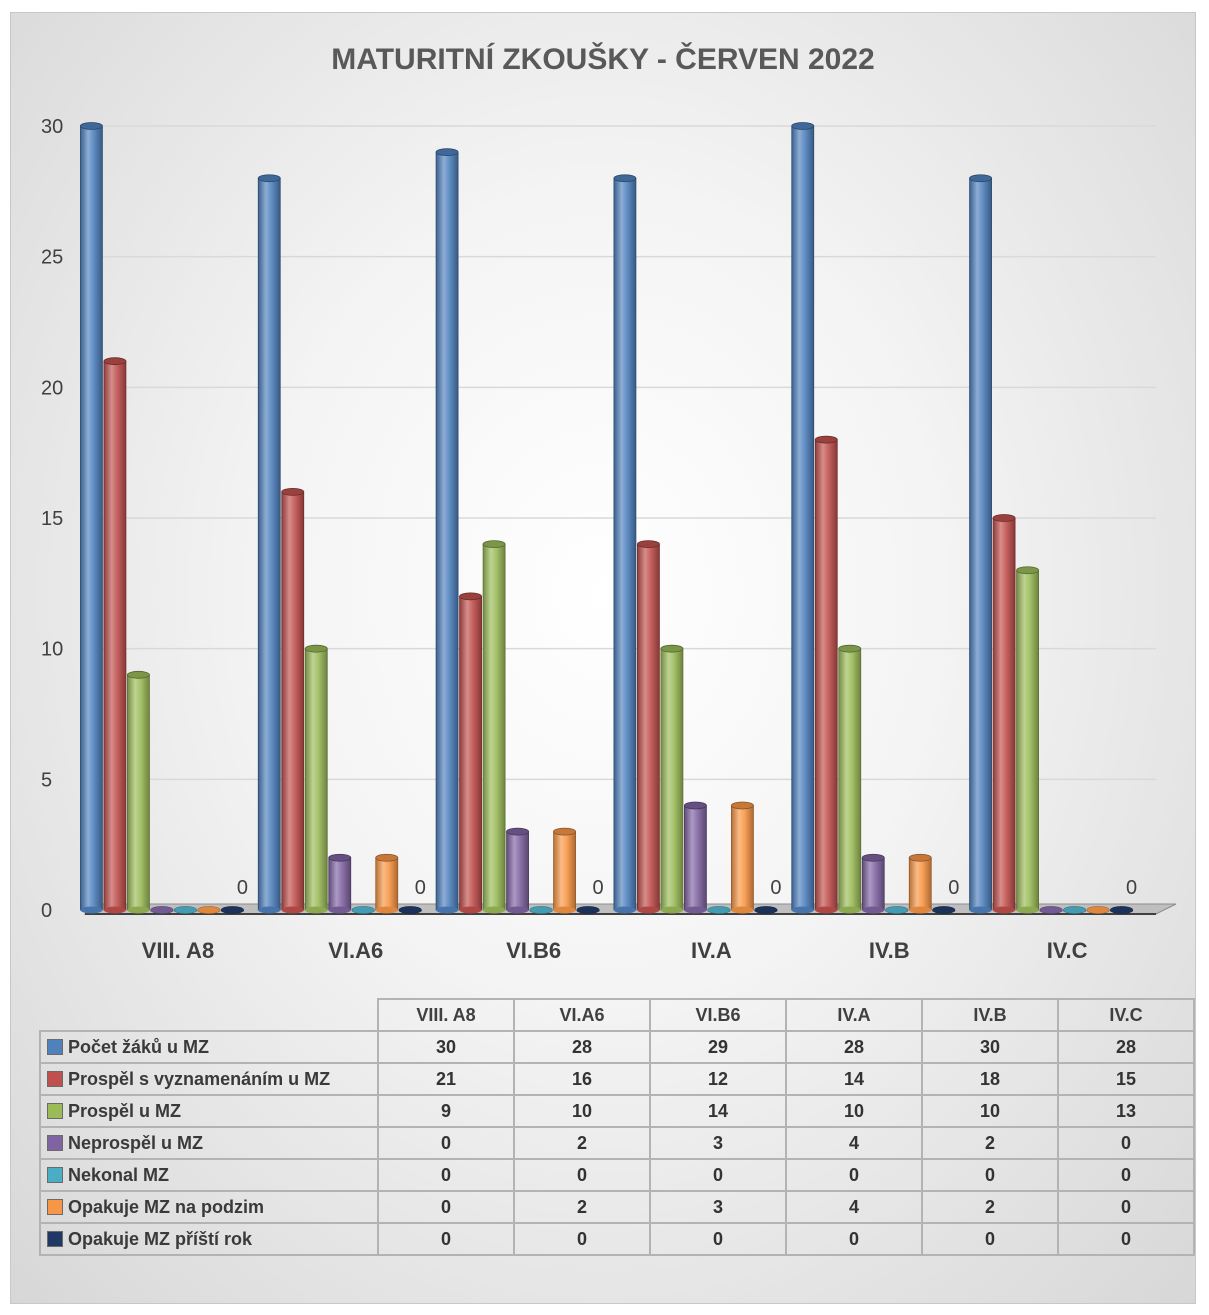  Describe the element at coordinates (617, 1111) in the screenshot. I see `table-row: Prospěl u MZ 9 10 14 10 10 13` at that location.